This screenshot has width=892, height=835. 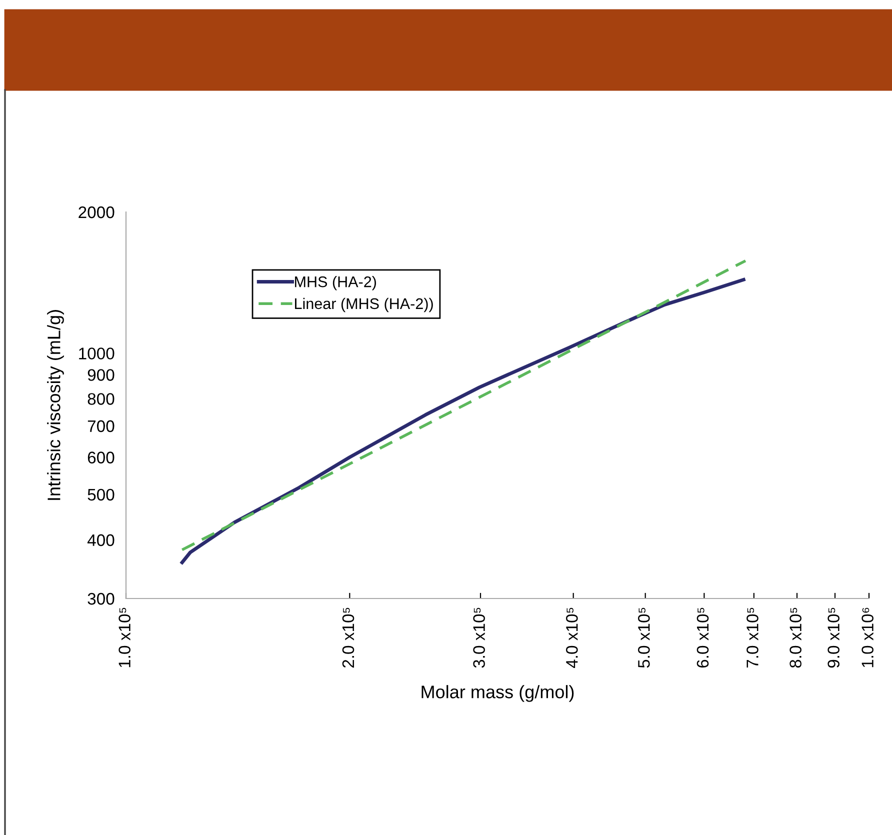 I want to click on x-tick-label: 9.0 x10⁵, so click(x=834, y=638).